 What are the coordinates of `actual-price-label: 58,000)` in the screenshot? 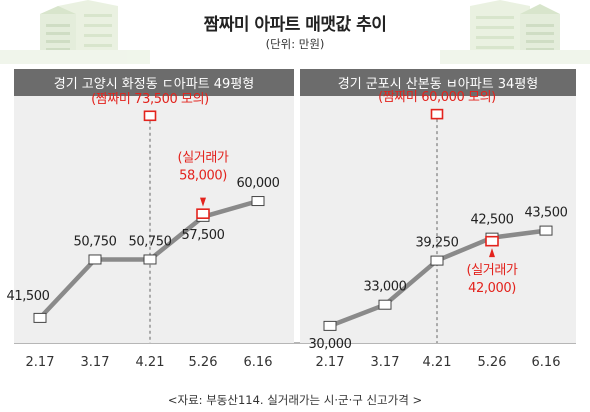 It's located at (203, 176).